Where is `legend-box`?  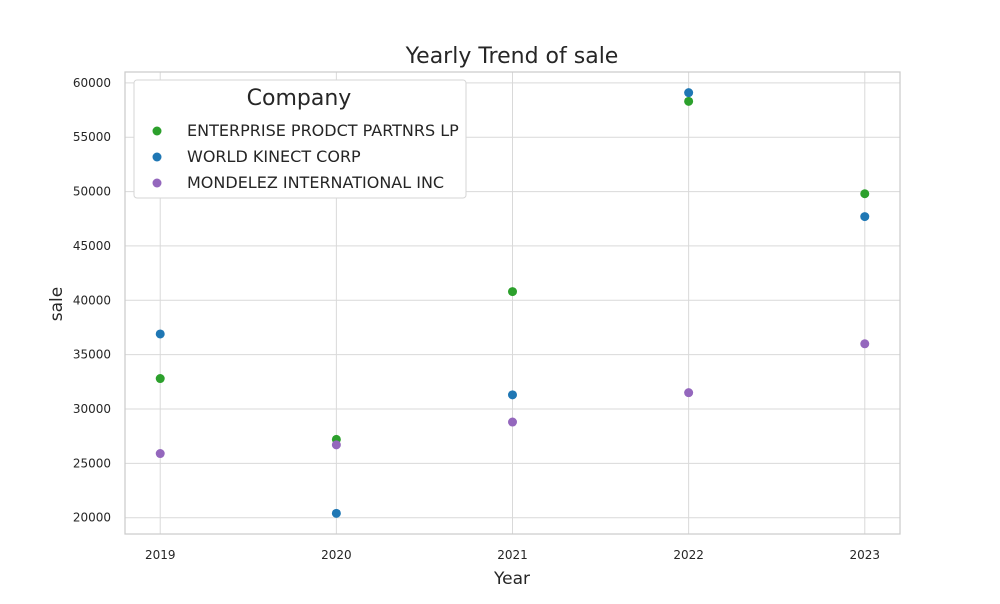
legend-box is located at coordinates (300, 139).